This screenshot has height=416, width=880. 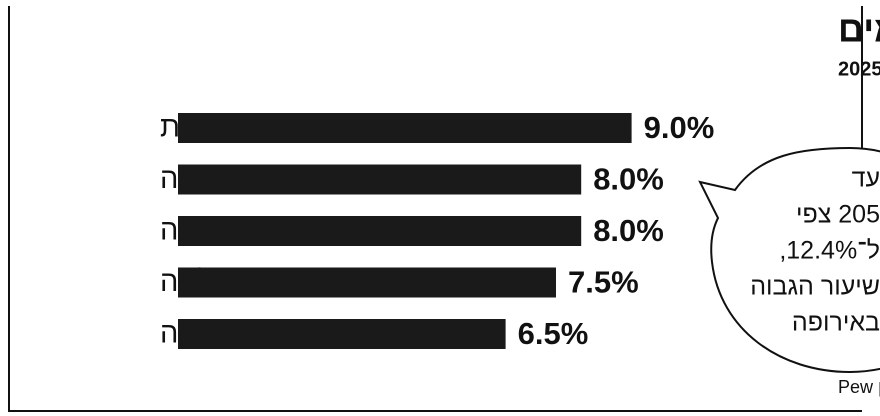 I want to click on annotation-line: שיעור הגבוה, so click(x=815, y=287).